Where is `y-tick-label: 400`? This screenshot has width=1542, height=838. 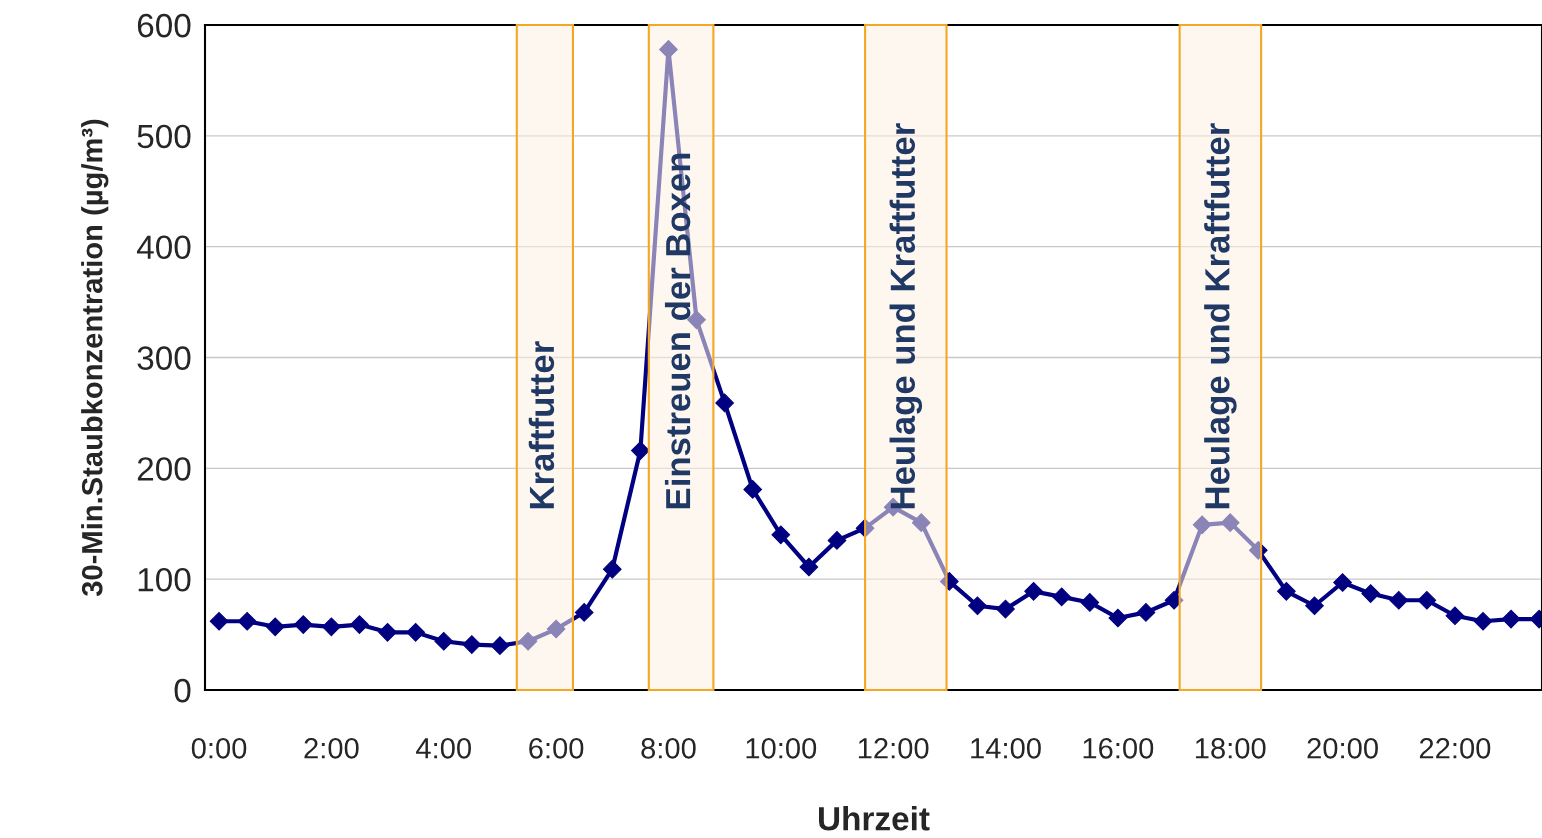
y-tick-label: 400 is located at coordinates (163, 247).